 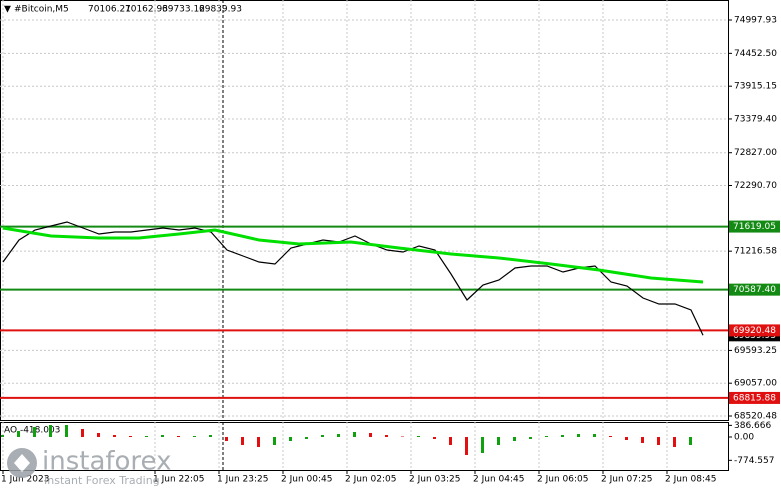 What do you see at coordinates (220, 10) in the screenshot?
I see `close: 69839.93` at bounding box center [220, 10].